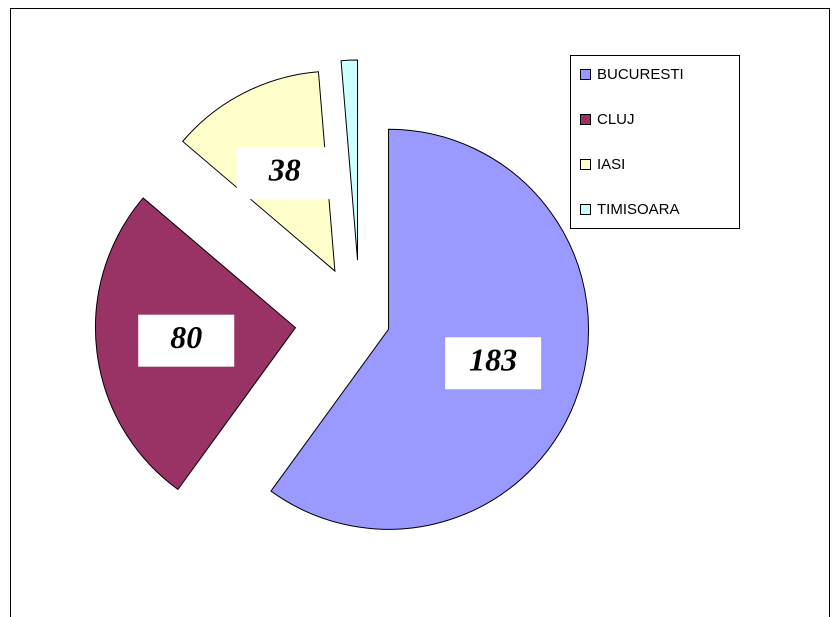  I want to click on pie-slice, so click(349, 160).